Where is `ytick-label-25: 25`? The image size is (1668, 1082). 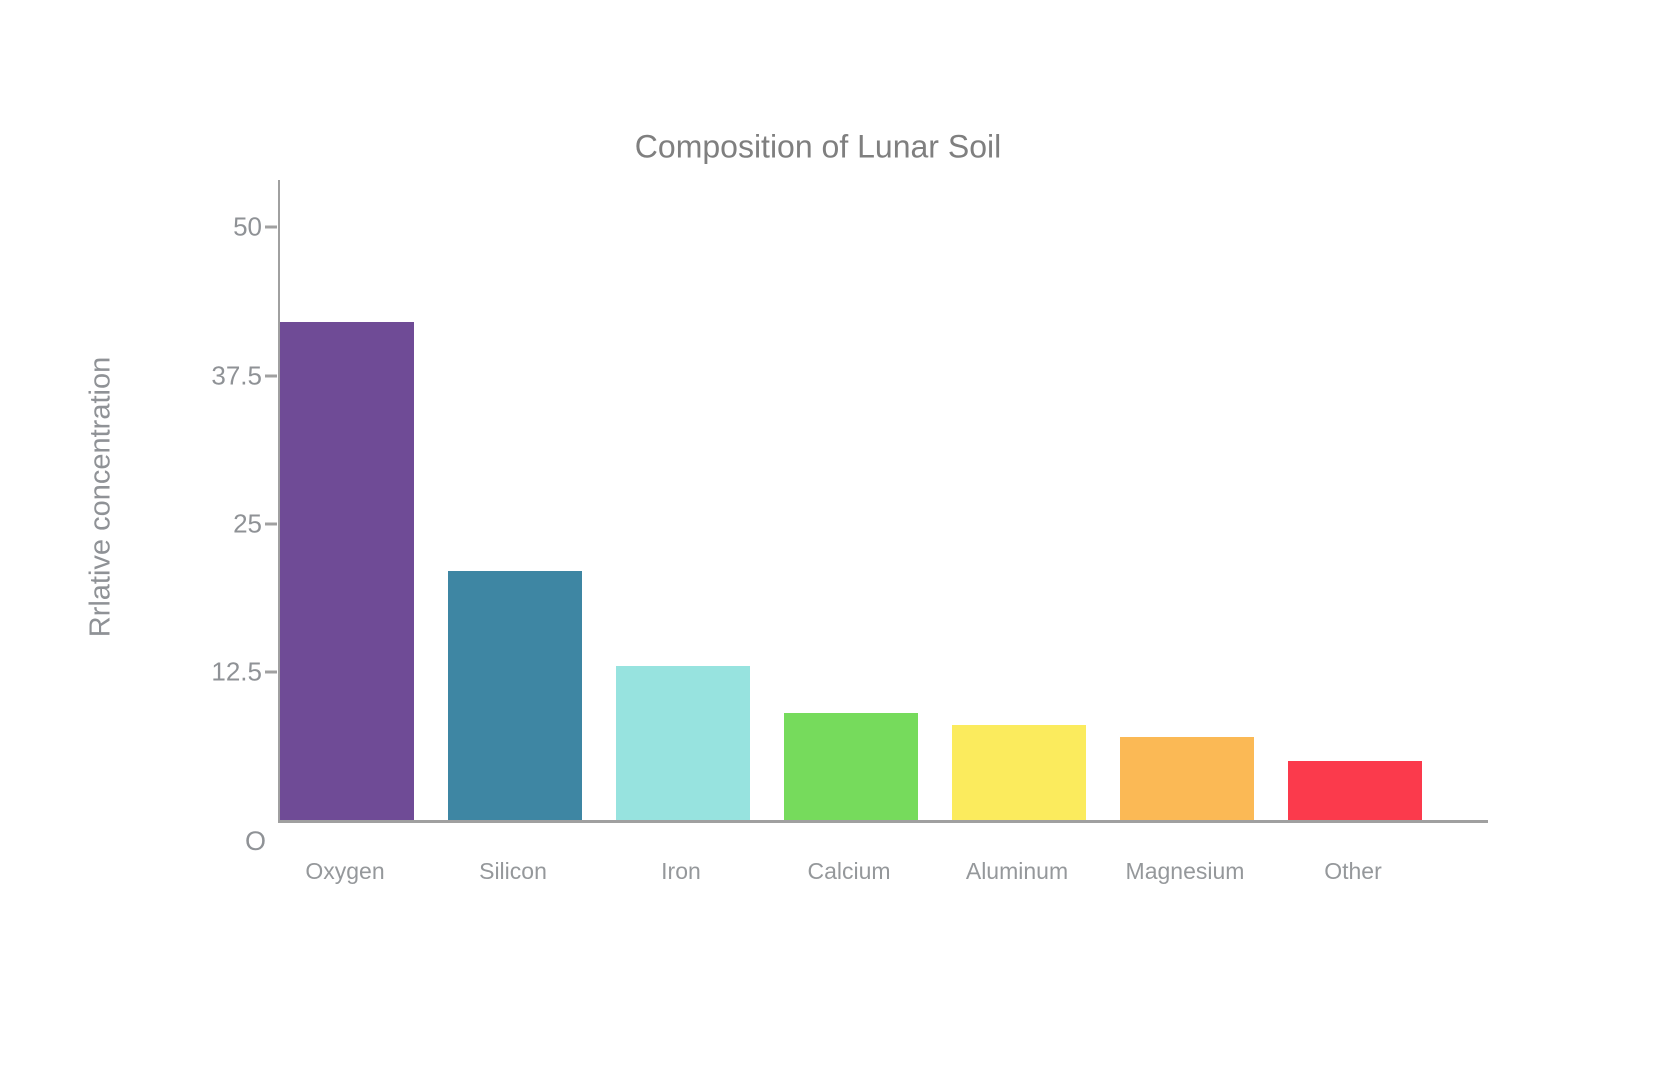
ytick-label-25: 25 is located at coordinates (247, 523).